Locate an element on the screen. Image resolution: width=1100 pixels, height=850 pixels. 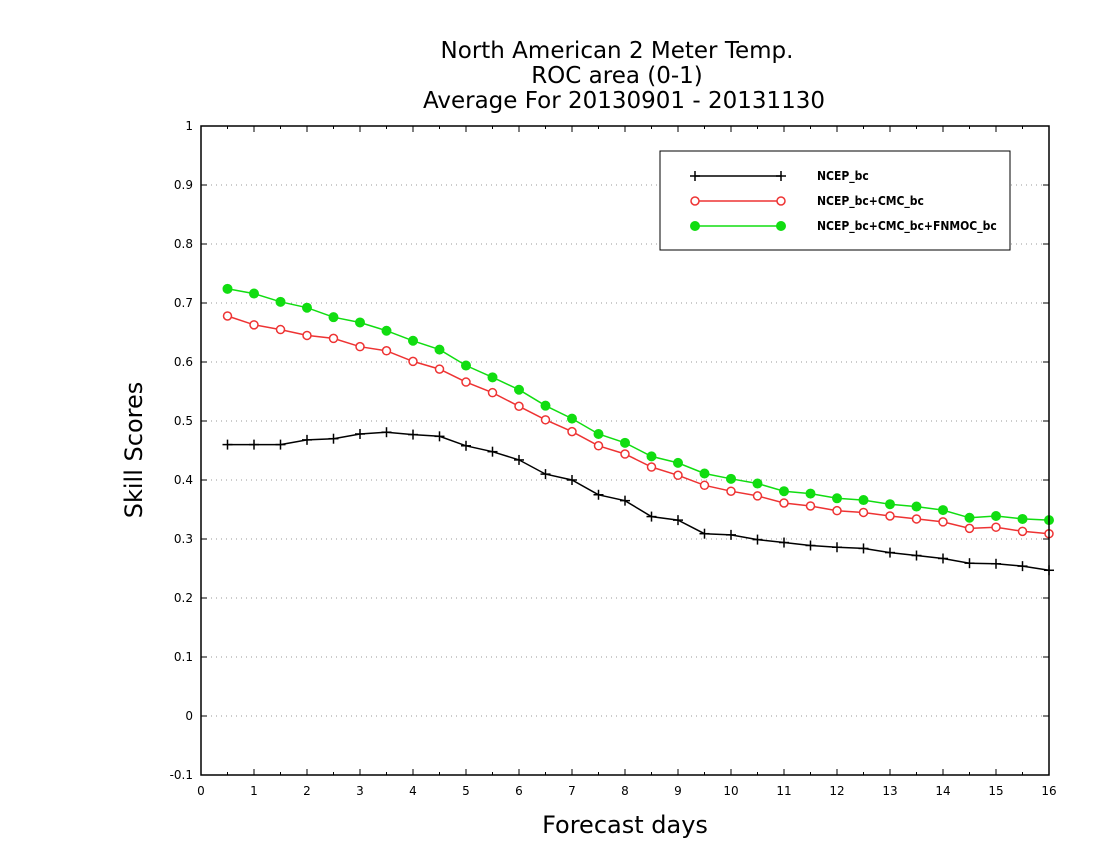
y-tick-label: 0.9 is located at coordinates (183, 185).